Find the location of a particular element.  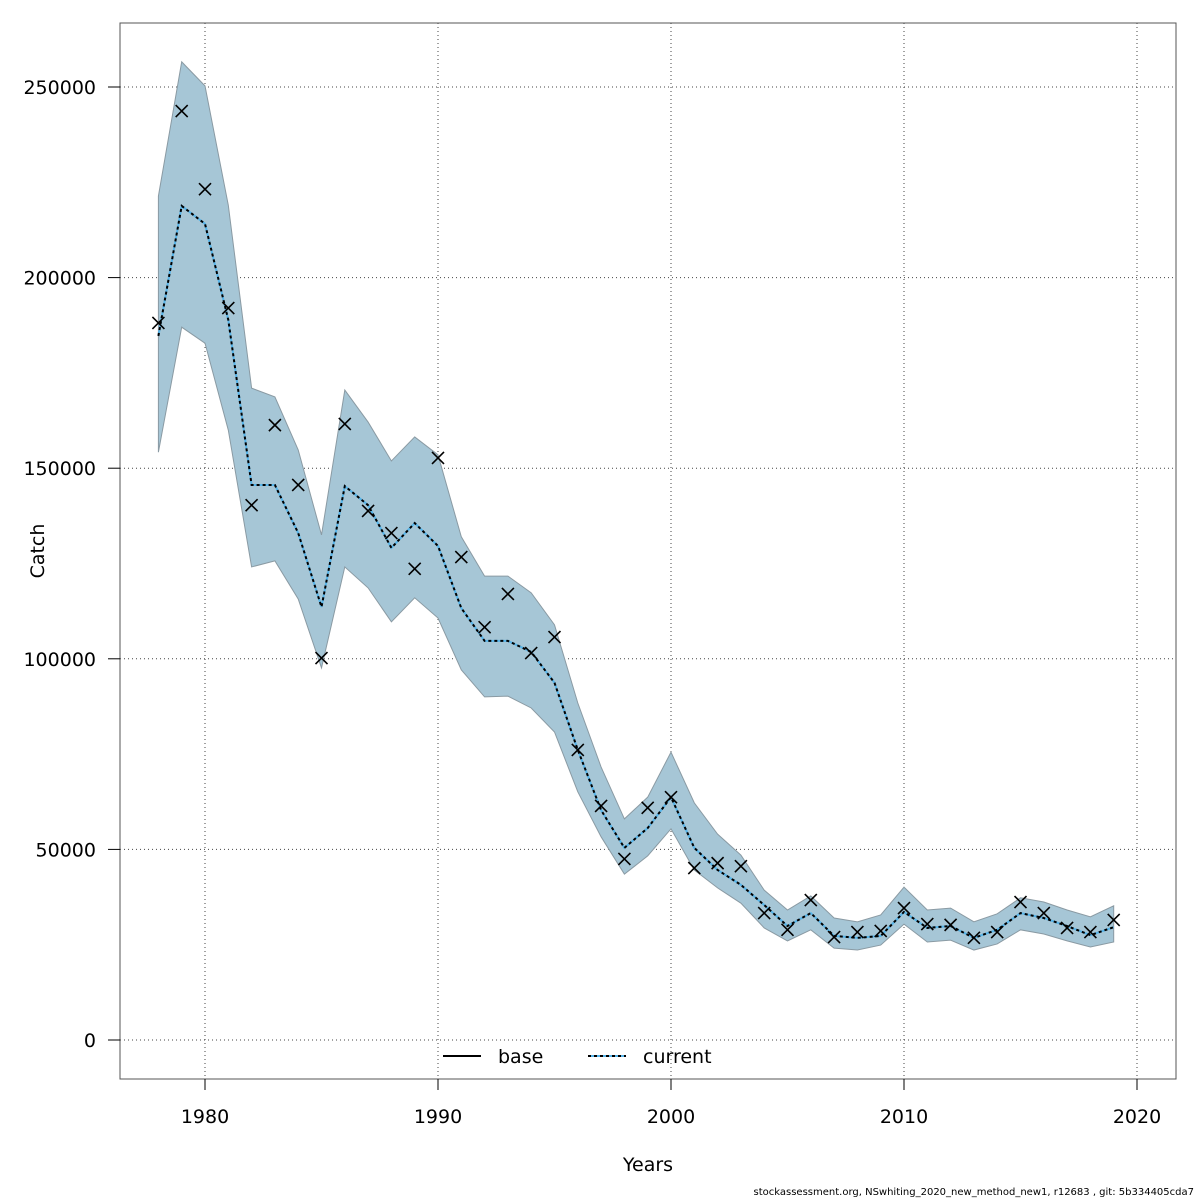

x-tick-label: 1980 is located at coordinates (205, 1117).